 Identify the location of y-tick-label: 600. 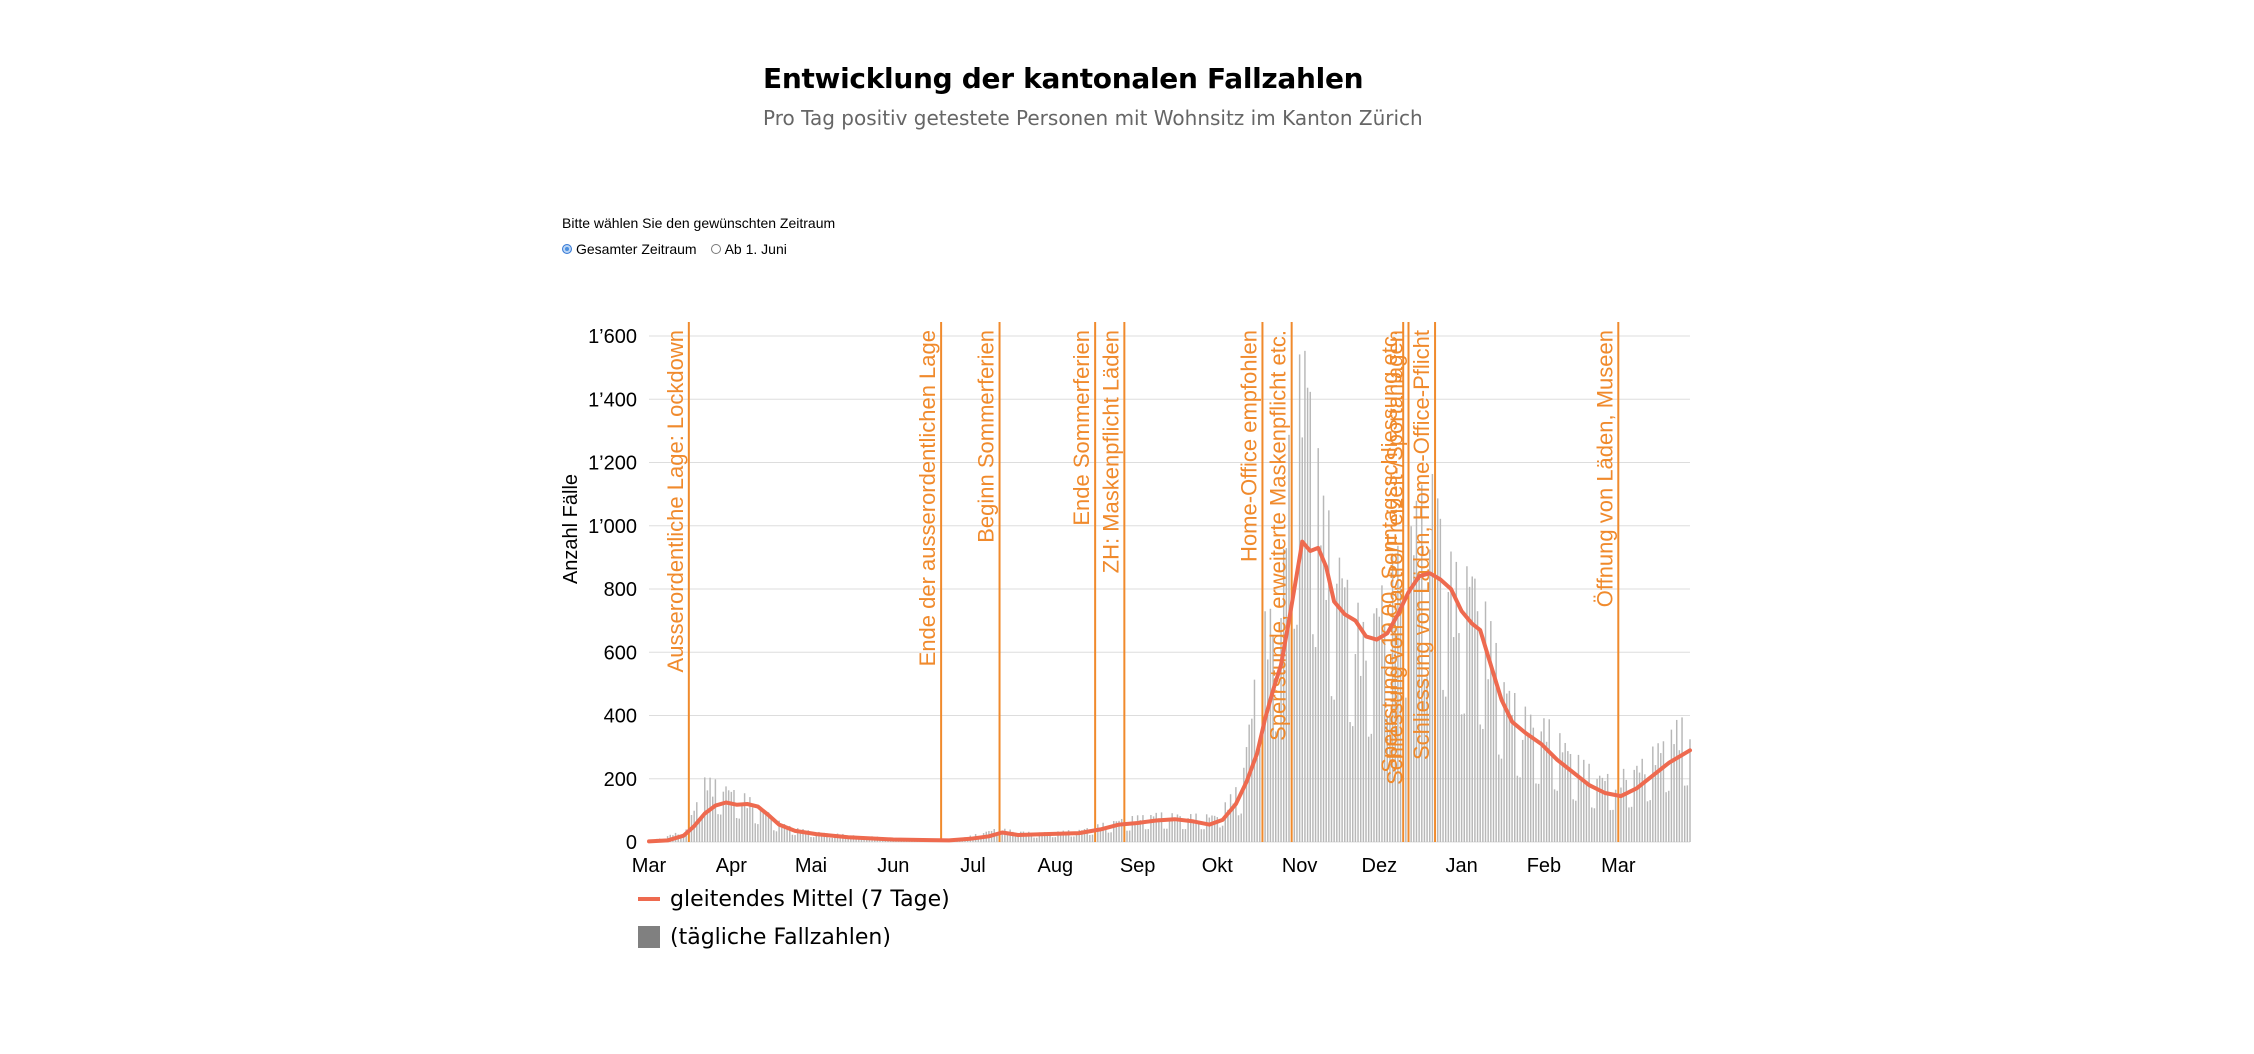
(620, 653).